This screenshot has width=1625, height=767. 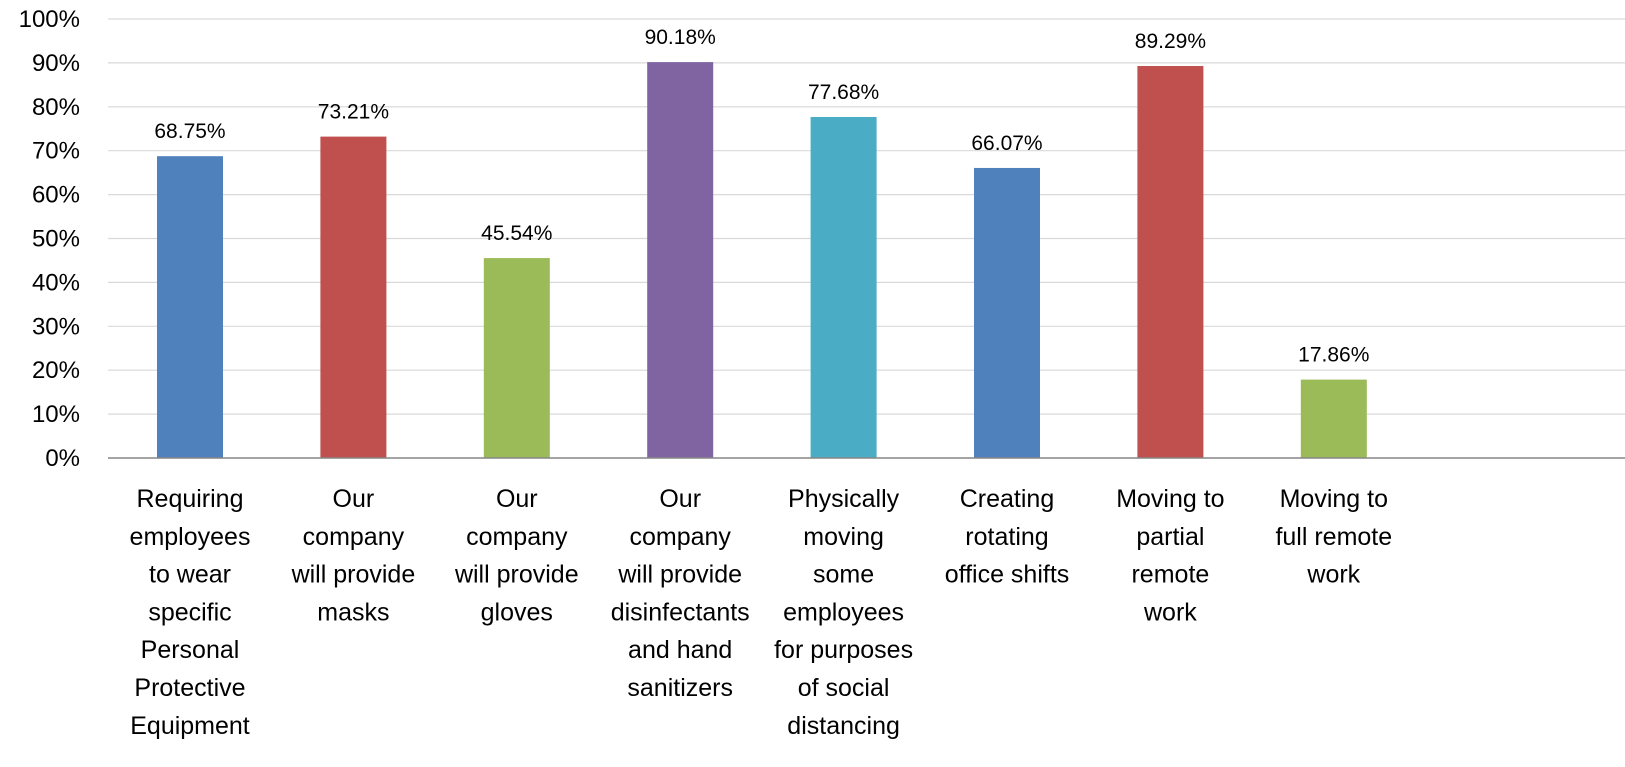 I want to click on y-tick-label: 0%, so click(x=62, y=458).